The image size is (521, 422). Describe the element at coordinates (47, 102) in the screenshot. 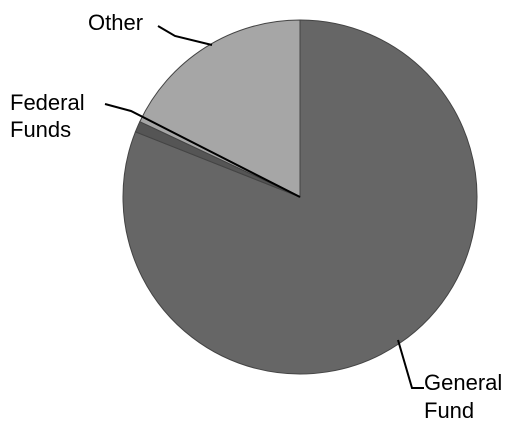

I see `slice-label-line: Federal` at that location.